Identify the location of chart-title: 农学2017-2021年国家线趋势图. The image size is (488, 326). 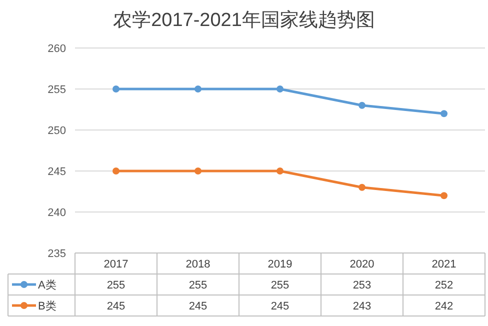
(244, 20).